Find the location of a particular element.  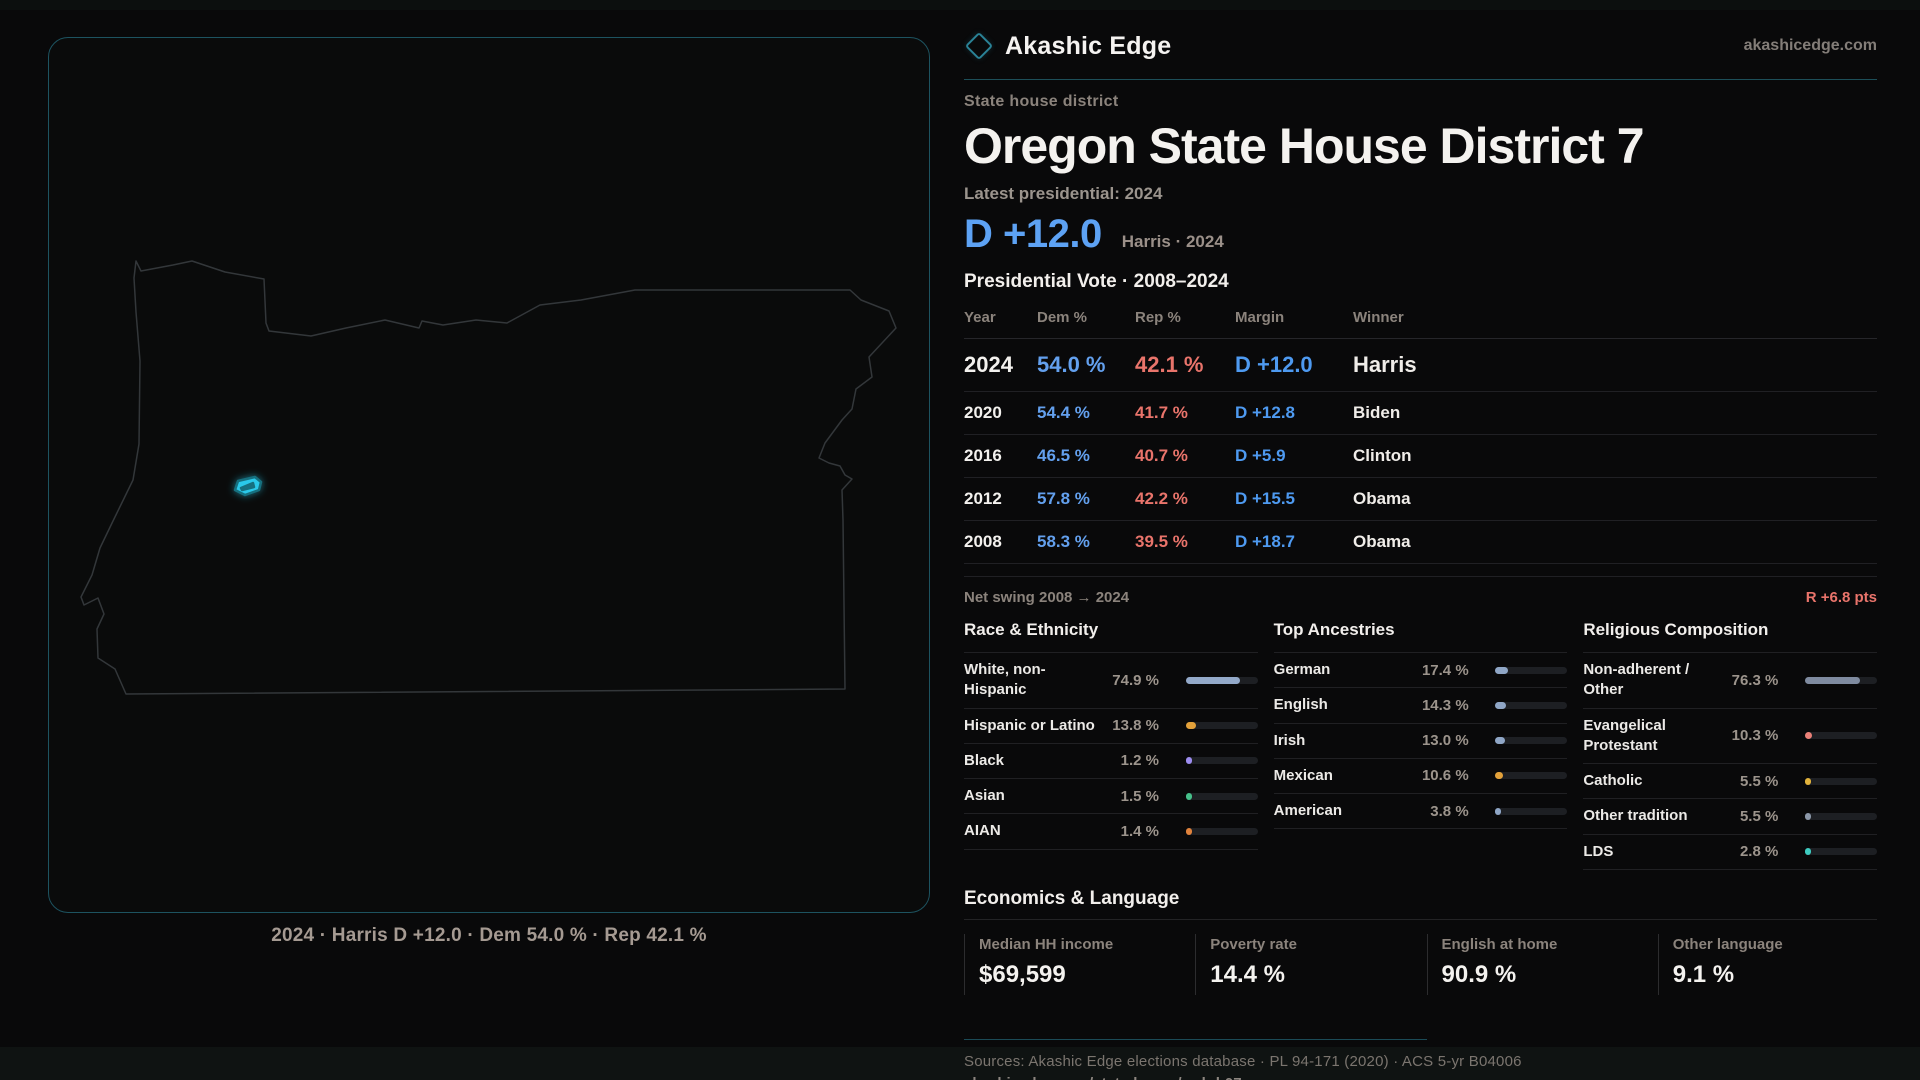

headline-margin: D +12.0 is located at coordinates (1033, 234).